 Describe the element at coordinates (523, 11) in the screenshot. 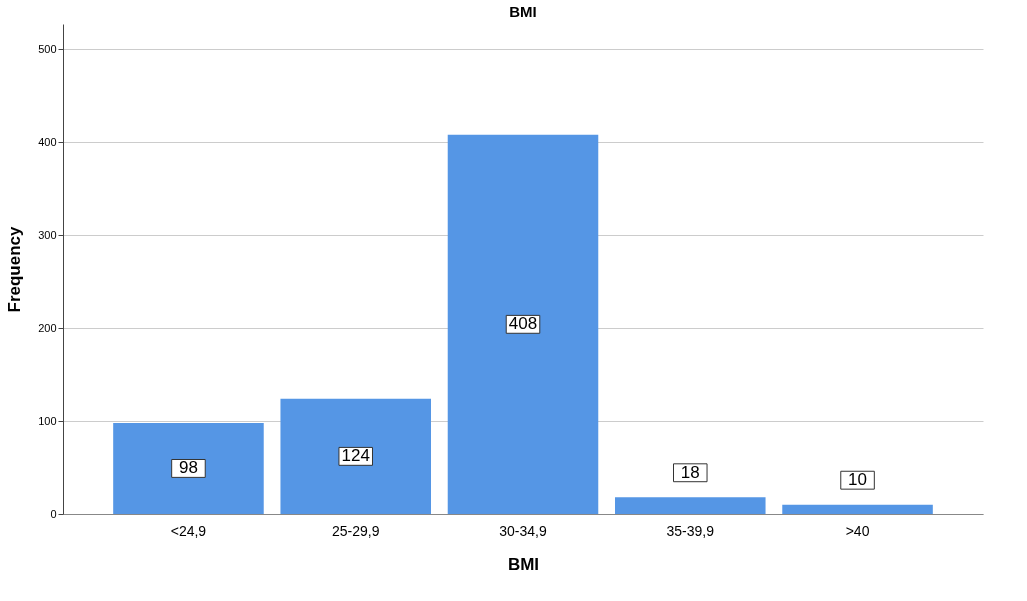

I see `chart-title: BMI` at that location.